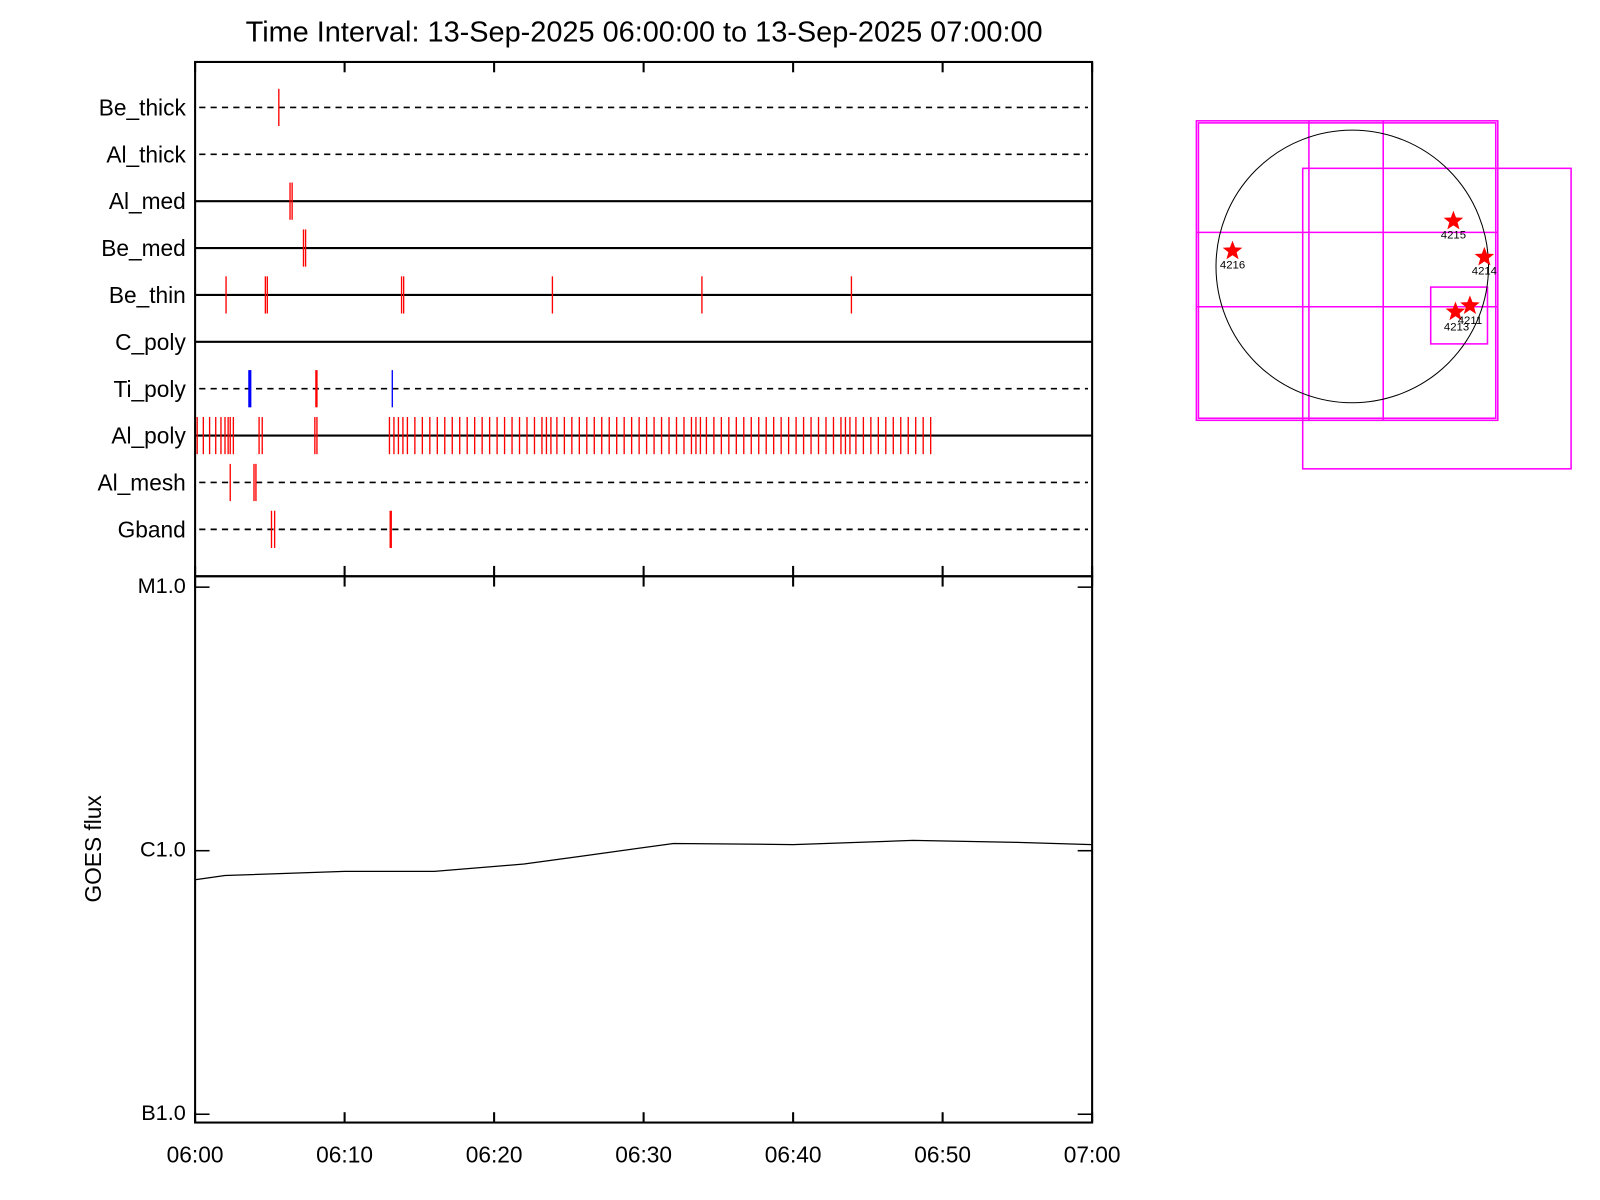 Image resolution: width=1600 pixels, height=1200 pixels. I want to click on row-label: Al_poly, so click(148, 436).